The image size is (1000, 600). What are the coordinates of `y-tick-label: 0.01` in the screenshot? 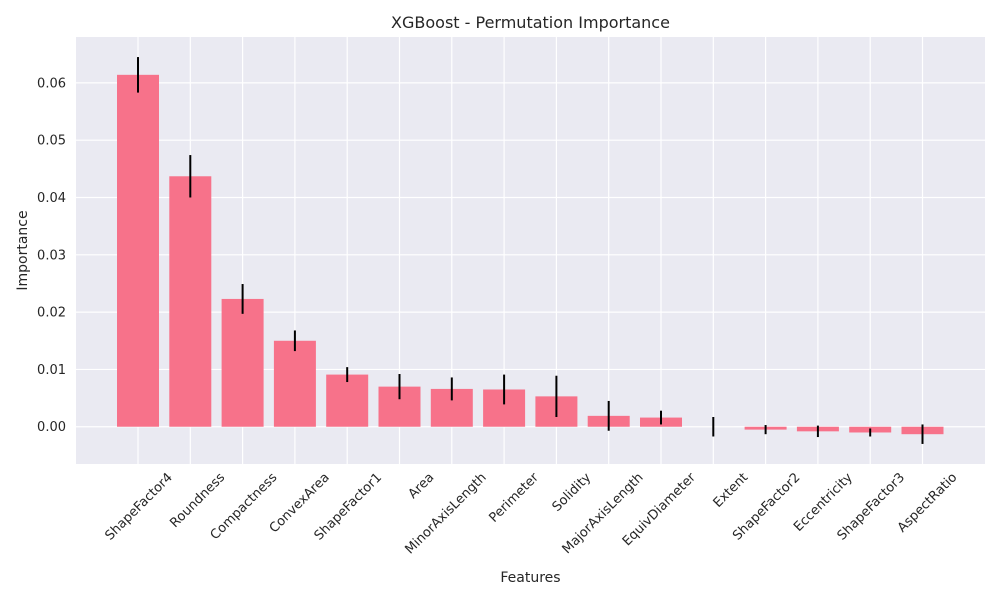 It's located at (51, 370).